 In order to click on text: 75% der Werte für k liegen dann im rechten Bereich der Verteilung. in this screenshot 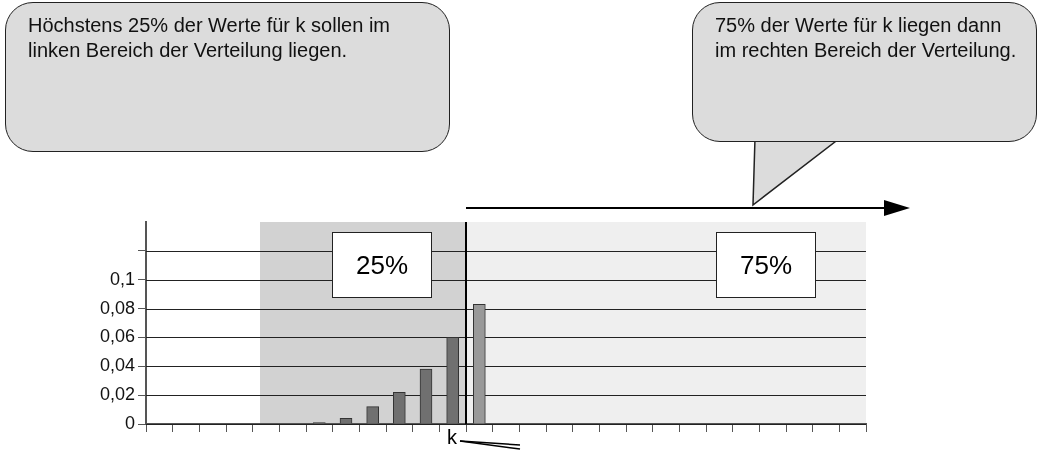, I will do `click(864, 72)`.